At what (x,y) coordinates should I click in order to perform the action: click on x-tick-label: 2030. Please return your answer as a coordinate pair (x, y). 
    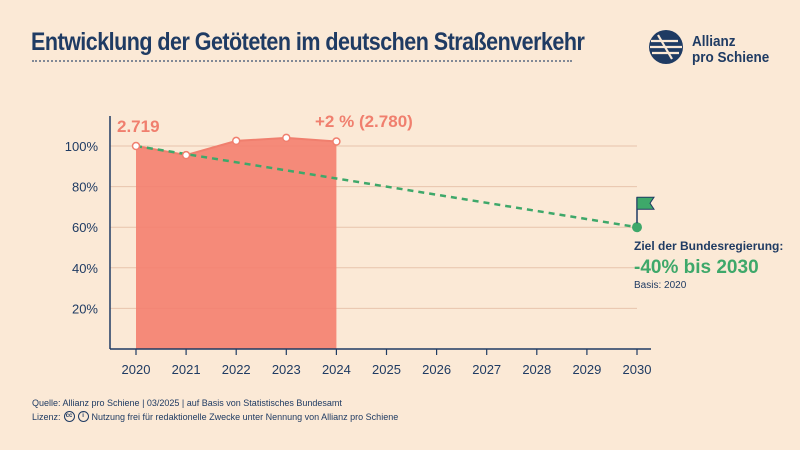
    Looking at the image, I should click on (637, 369).